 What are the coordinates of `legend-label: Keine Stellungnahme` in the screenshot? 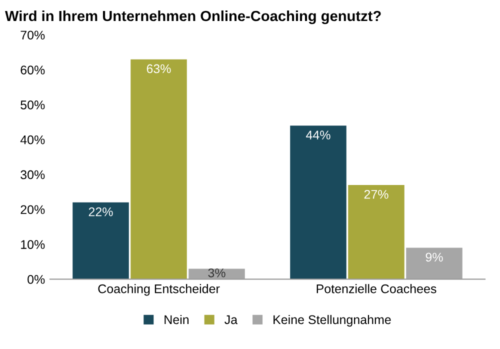 It's located at (332, 320).